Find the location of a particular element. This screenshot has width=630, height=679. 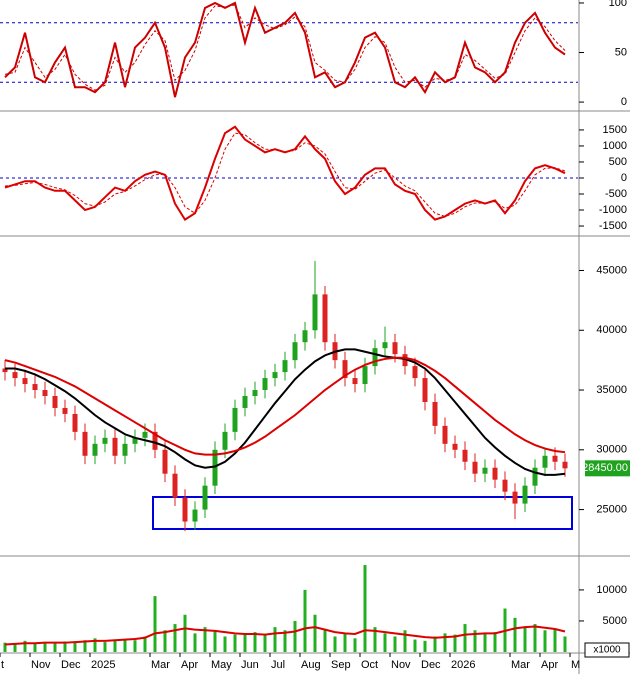

x-tick-label: Jul is located at coordinates (278, 665).